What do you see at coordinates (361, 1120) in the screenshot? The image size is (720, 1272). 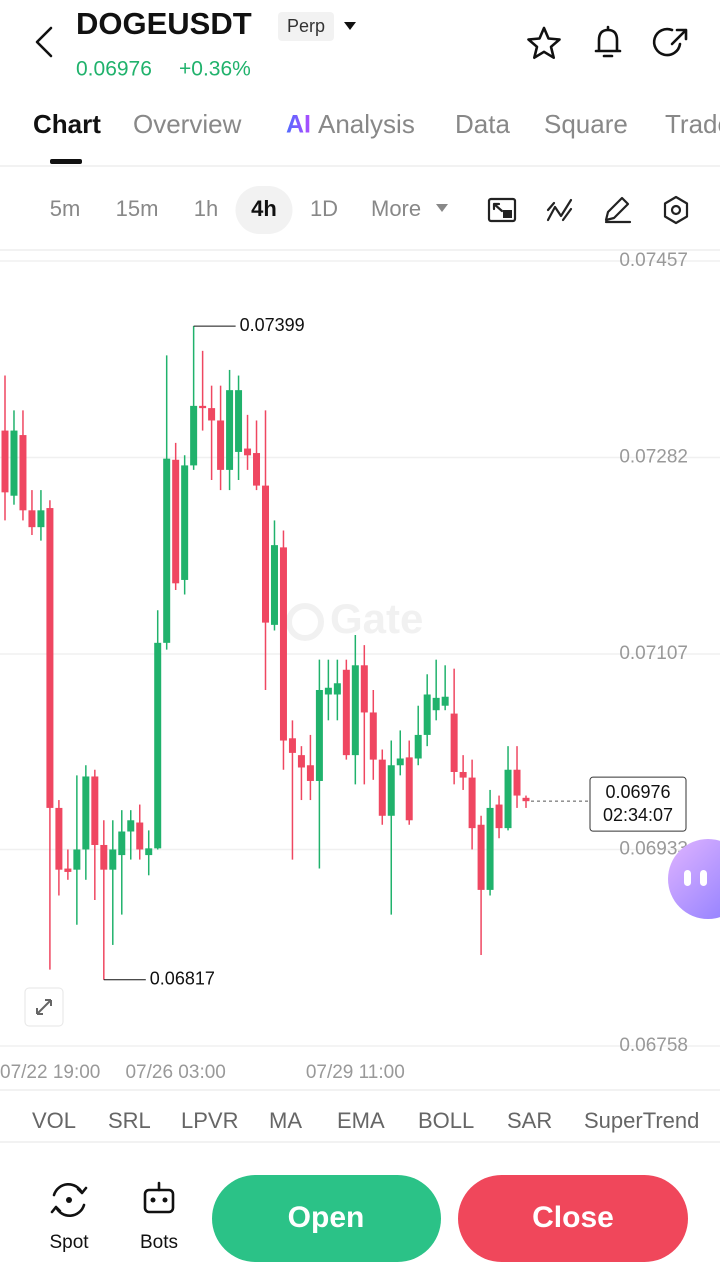 I see `indicator-tab: EMA` at bounding box center [361, 1120].